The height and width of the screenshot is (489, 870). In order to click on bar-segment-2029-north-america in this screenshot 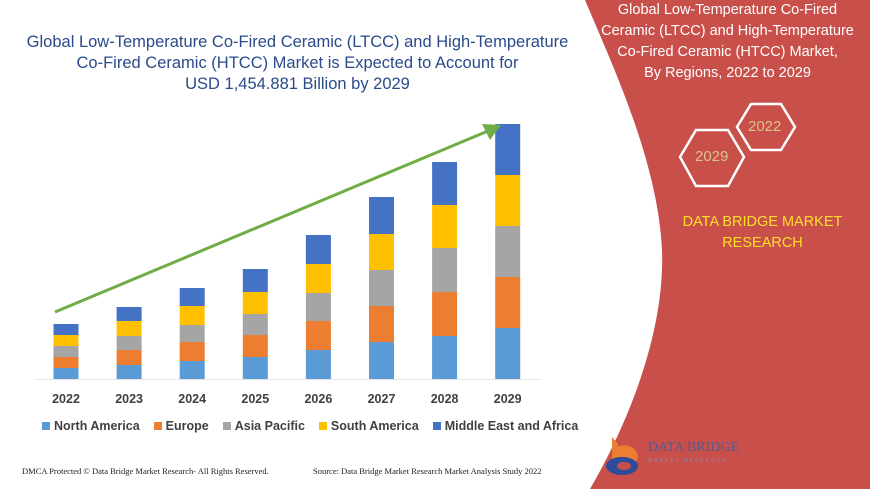, I will do `click(508, 353)`.